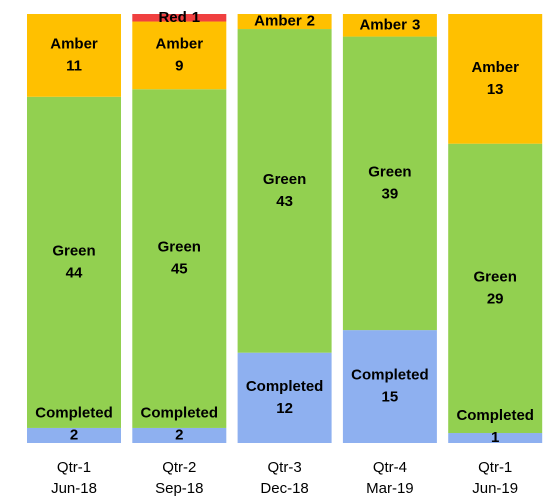 The width and height of the screenshot is (543, 503). I want to click on x-tick-label: Jun-18, so click(74, 488).